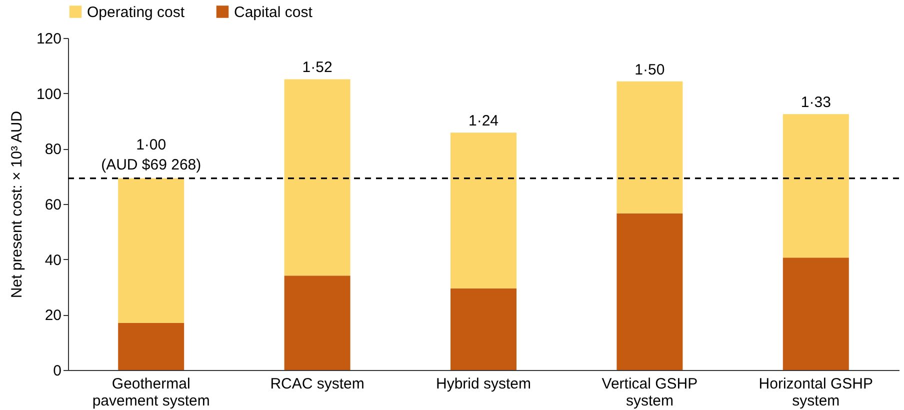  Describe the element at coordinates (317, 384) in the screenshot. I see `x-tick-label: RCAC system` at that location.